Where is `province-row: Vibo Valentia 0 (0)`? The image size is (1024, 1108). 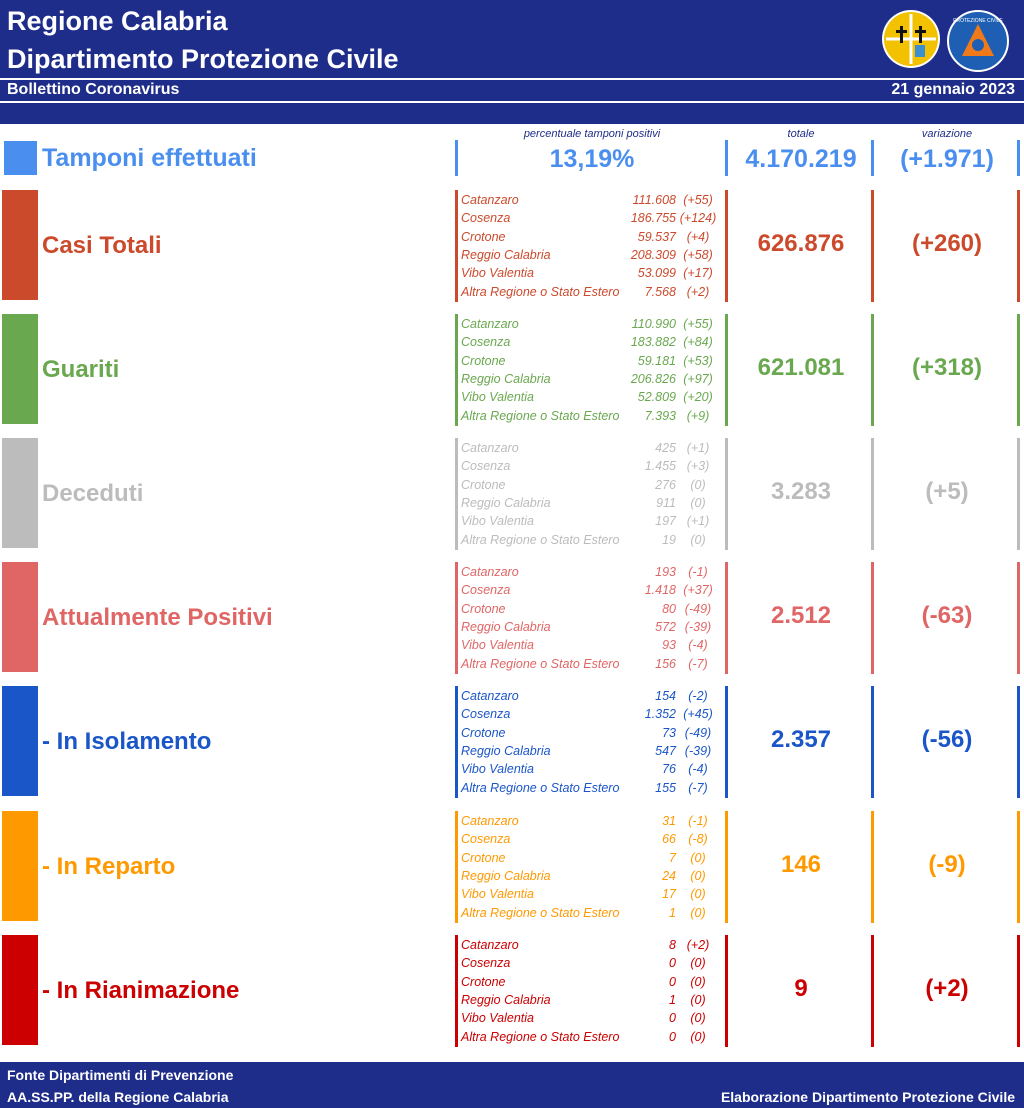
province-row: Vibo Valentia 0 (0) is located at coordinates (592, 1020).